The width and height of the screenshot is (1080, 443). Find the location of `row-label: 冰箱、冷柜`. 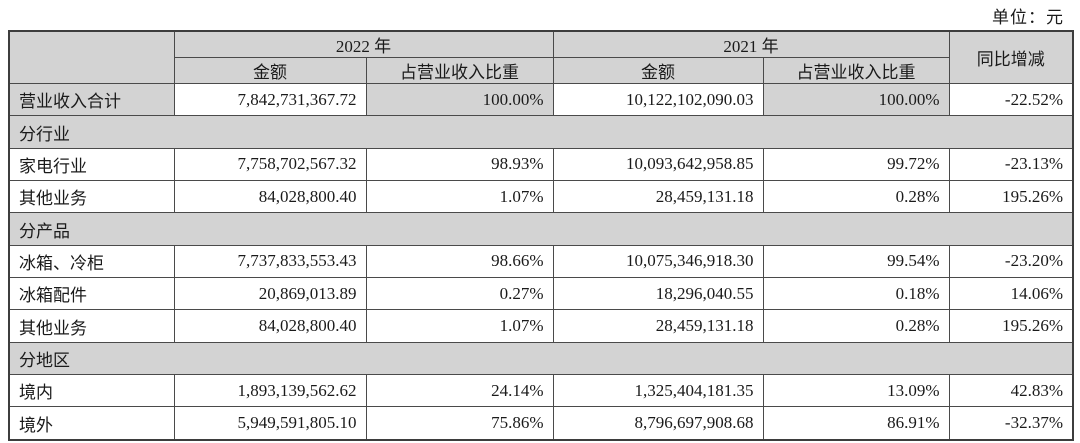

row-label: 冰箱、冷柜 is located at coordinates (91, 261).